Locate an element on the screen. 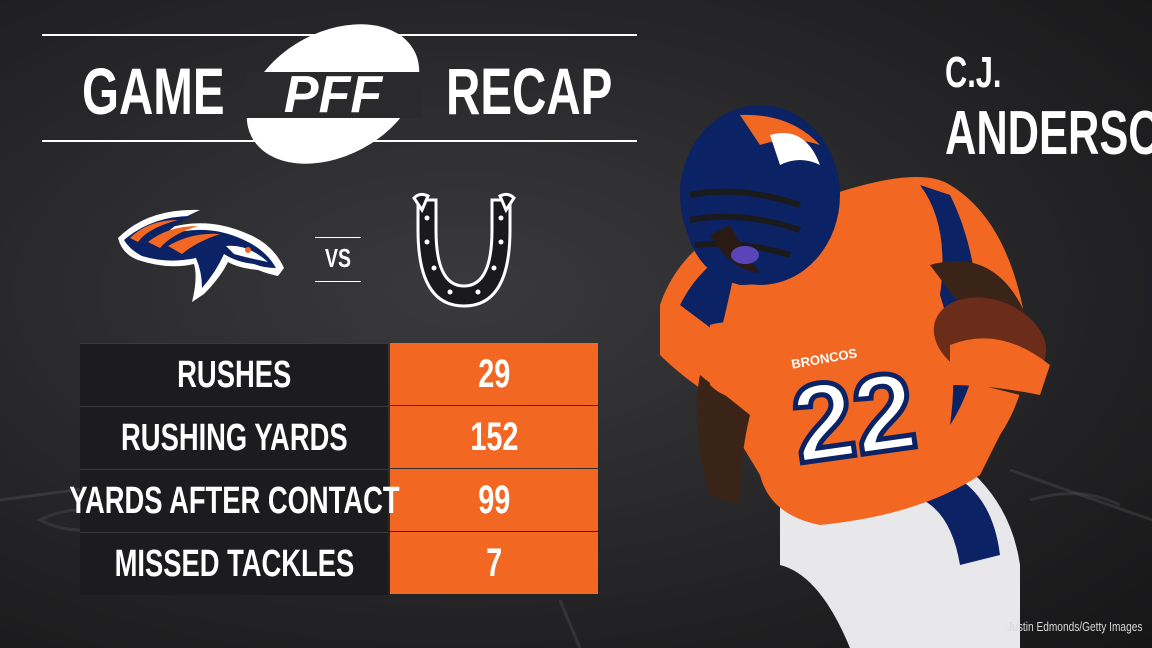  stat-value-rushing-yards: 152 is located at coordinates (494, 436).